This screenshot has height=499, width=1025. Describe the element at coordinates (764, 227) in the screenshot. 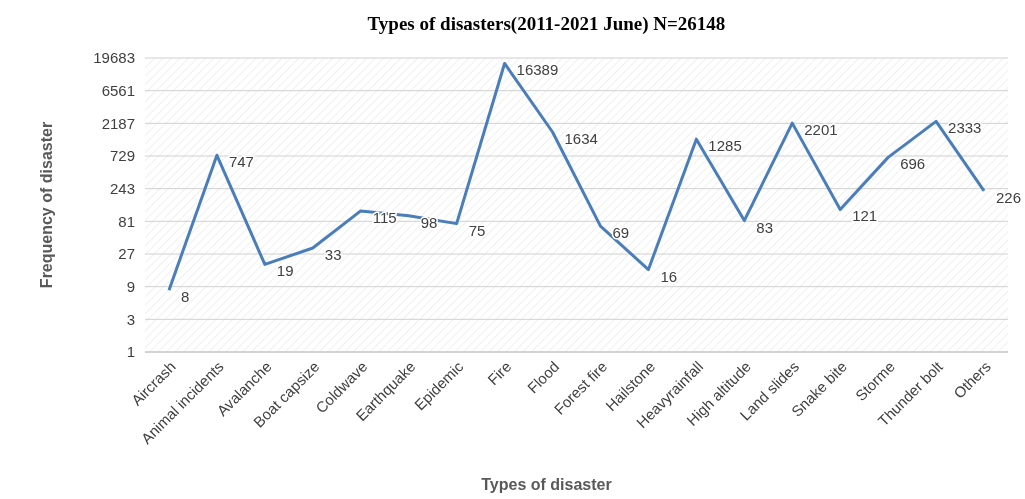

I see `data-label: 83` at that location.